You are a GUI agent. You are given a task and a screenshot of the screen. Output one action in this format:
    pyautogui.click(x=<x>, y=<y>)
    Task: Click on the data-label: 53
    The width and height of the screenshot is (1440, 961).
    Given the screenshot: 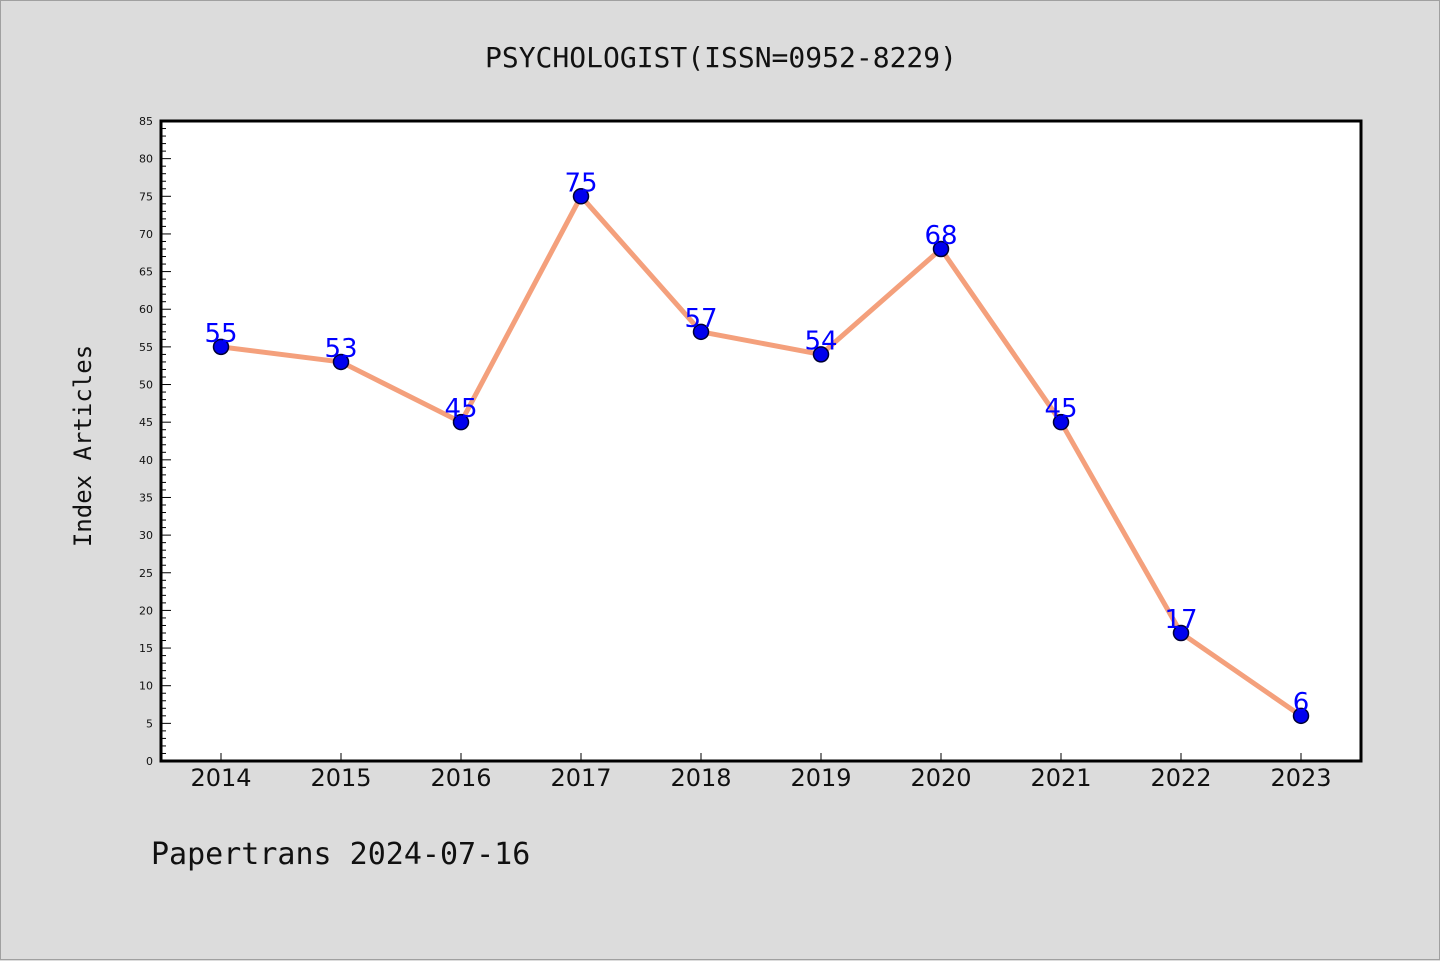 What is the action you would take?
    pyautogui.click(x=340, y=349)
    